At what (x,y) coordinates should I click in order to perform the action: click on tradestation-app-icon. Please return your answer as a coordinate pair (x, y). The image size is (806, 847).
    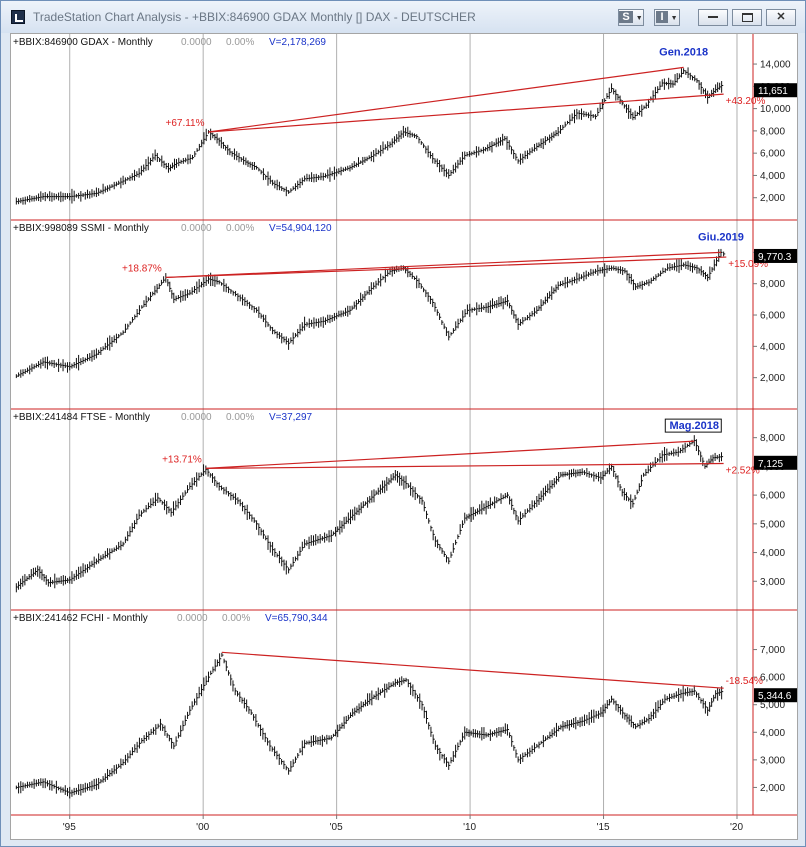
    Looking at the image, I should click on (18, 17).